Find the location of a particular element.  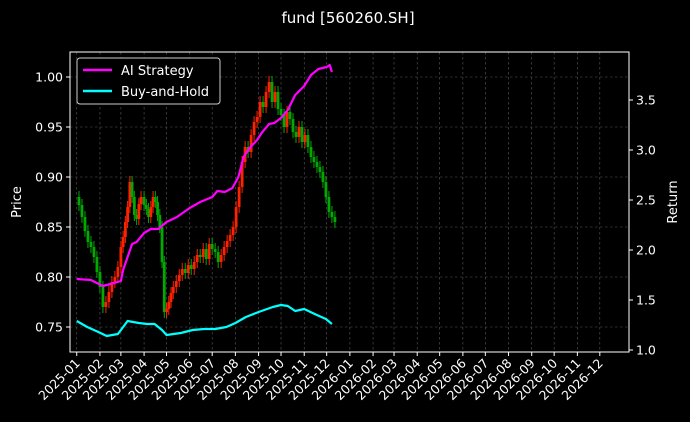

series-line-buy-and-hold is located at coordinates (204, 320).